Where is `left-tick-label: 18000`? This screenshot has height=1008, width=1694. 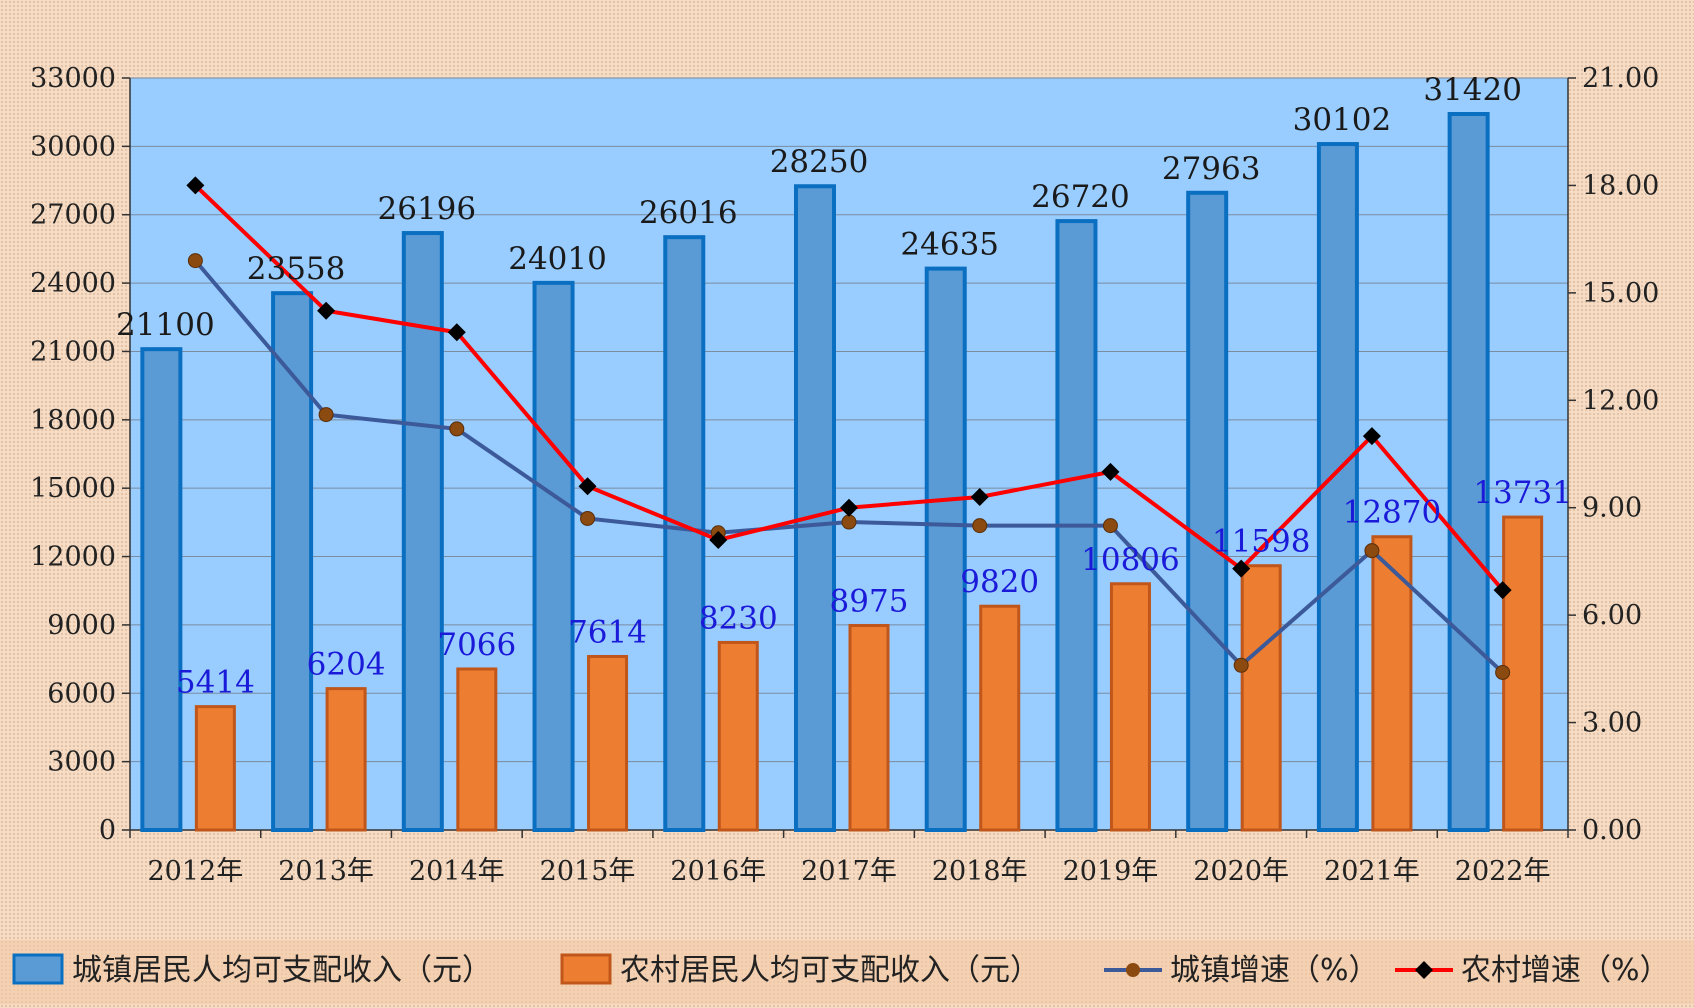
left-tick-label: 18000 is located at coordinates (73, 420).